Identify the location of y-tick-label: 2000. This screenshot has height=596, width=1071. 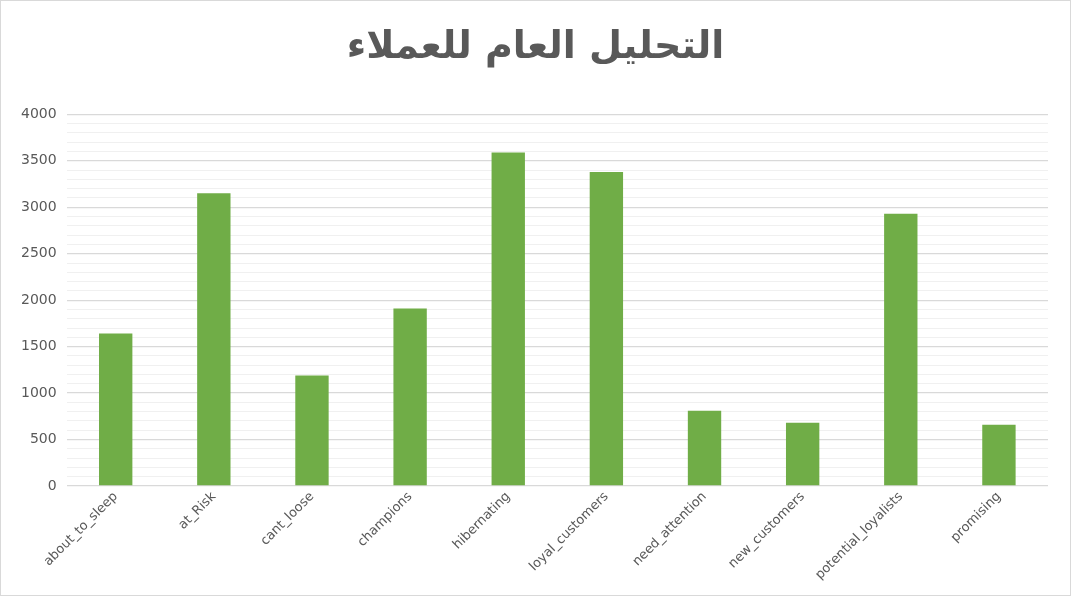
(38, 298).